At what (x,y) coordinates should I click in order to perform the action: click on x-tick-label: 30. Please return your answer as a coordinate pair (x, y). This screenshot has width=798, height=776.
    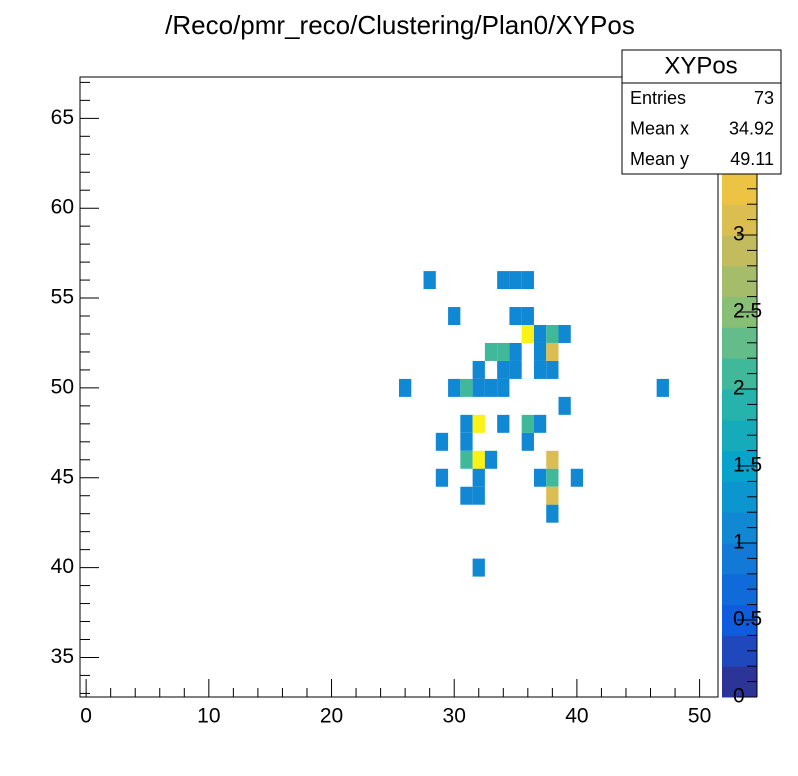
    Looking at the image, I should click on (454, 716).